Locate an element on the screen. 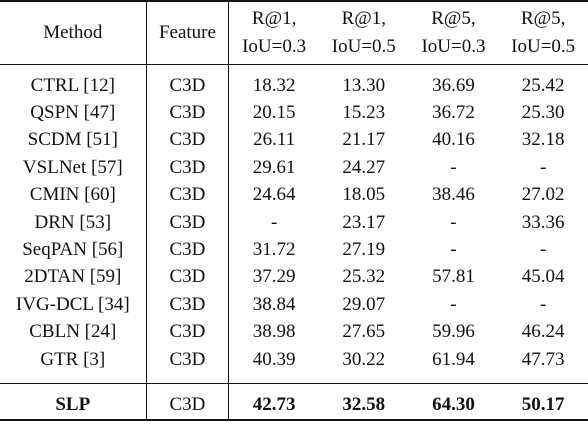 This screenshot has width=588, height=430. header-method: Method is located at coordinates (73, 32).